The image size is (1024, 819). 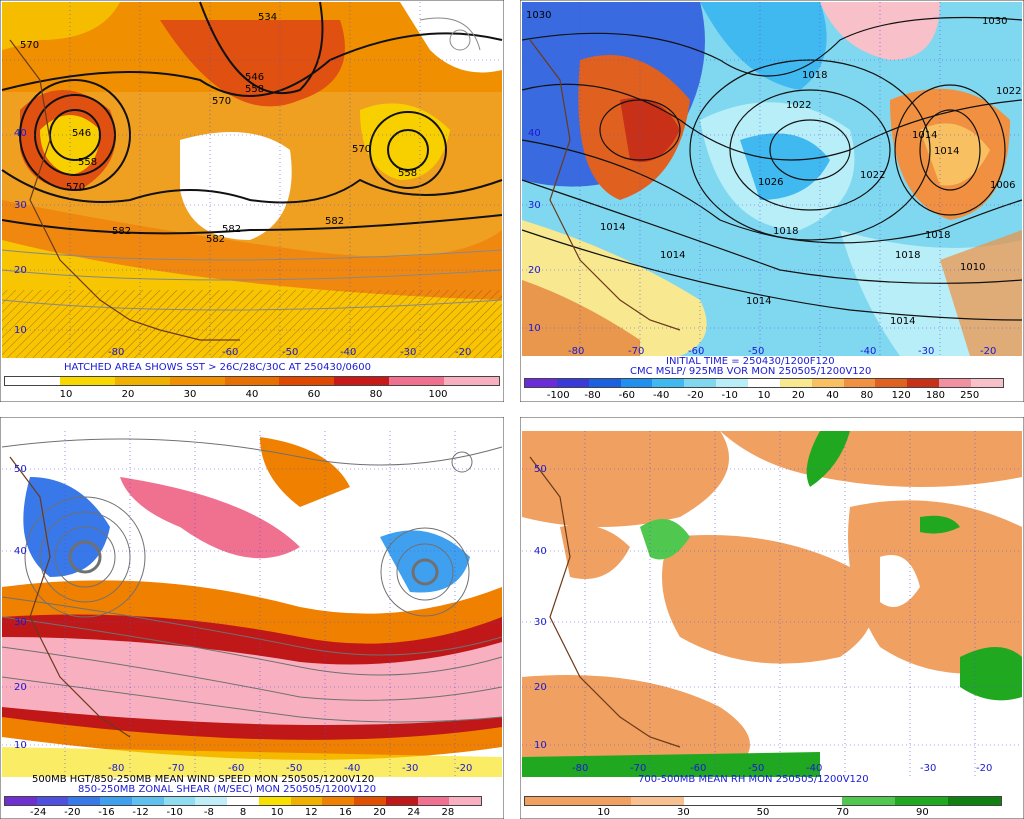 What do you see at coordinates (627, 395) in the screenshot?
I see `colorbar-tick-label: -60` at bounding box center [627, 395].